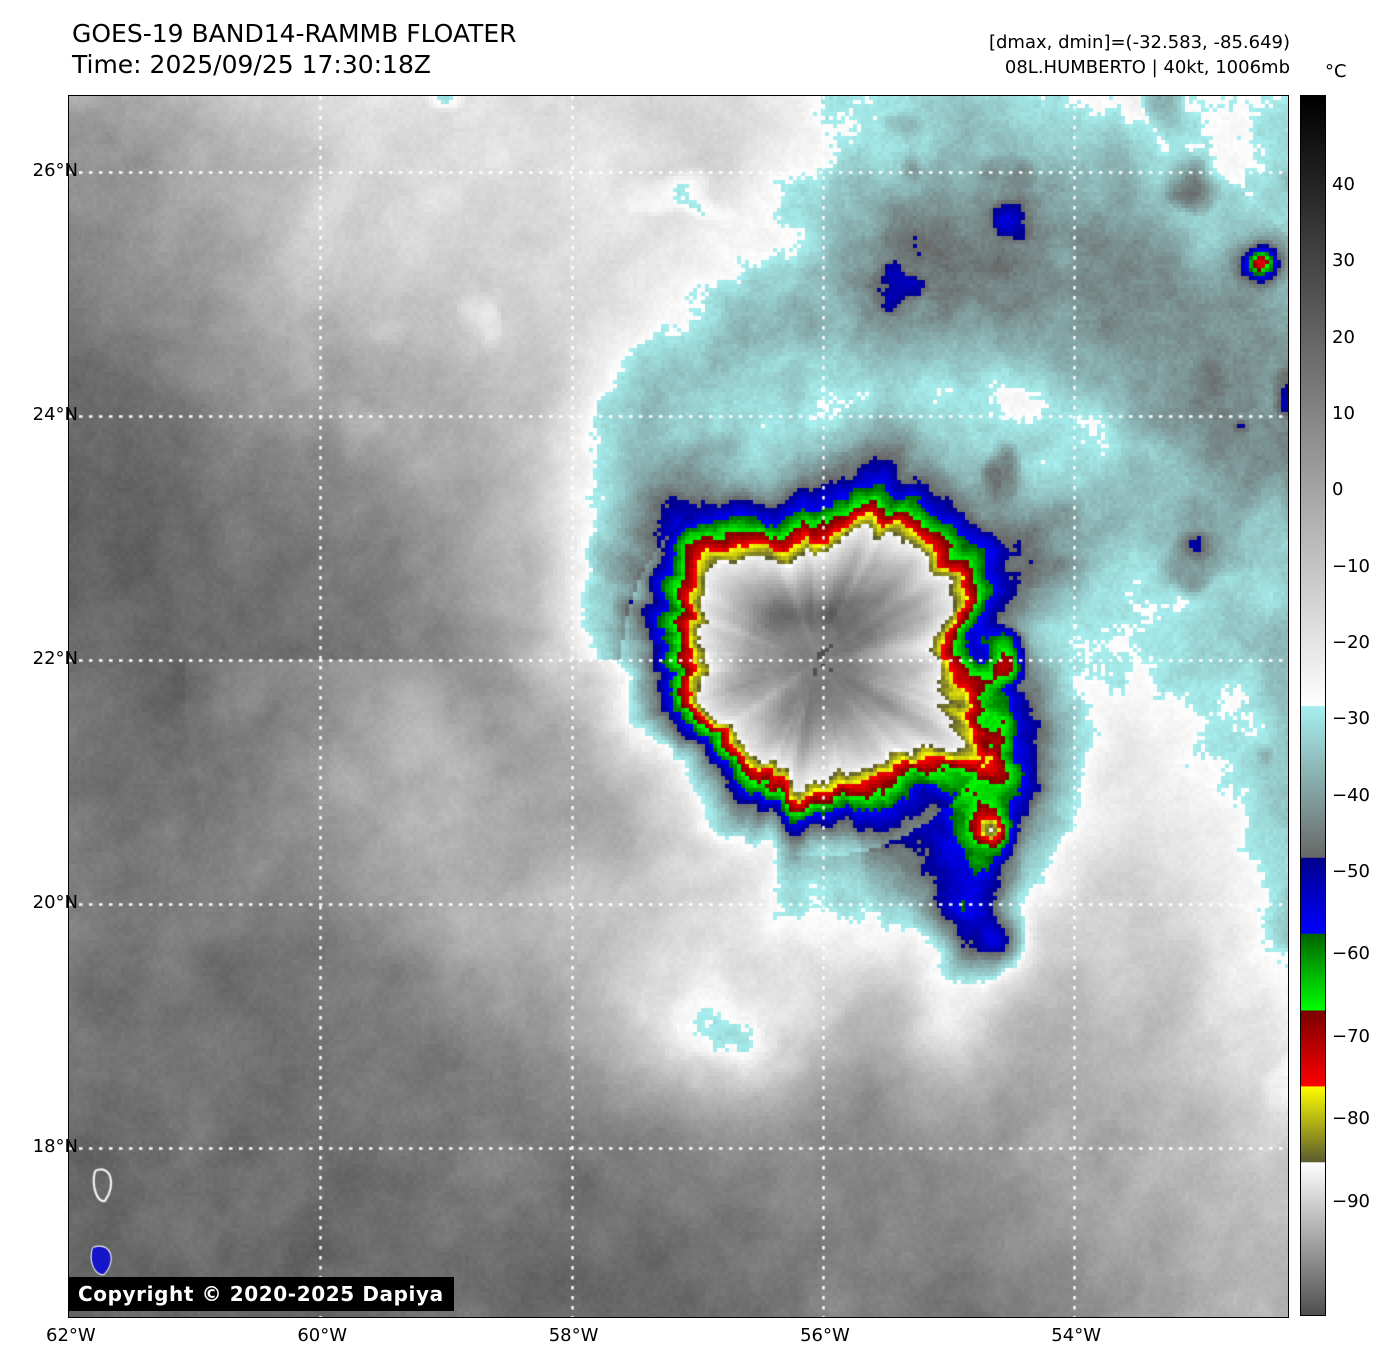  What do you see at coordinates (1139, 42) in the screenshot?
I see `data-range-label: [dmax, dmin]=(-32.583, -85.649)` at bounding box center [1139, 42].